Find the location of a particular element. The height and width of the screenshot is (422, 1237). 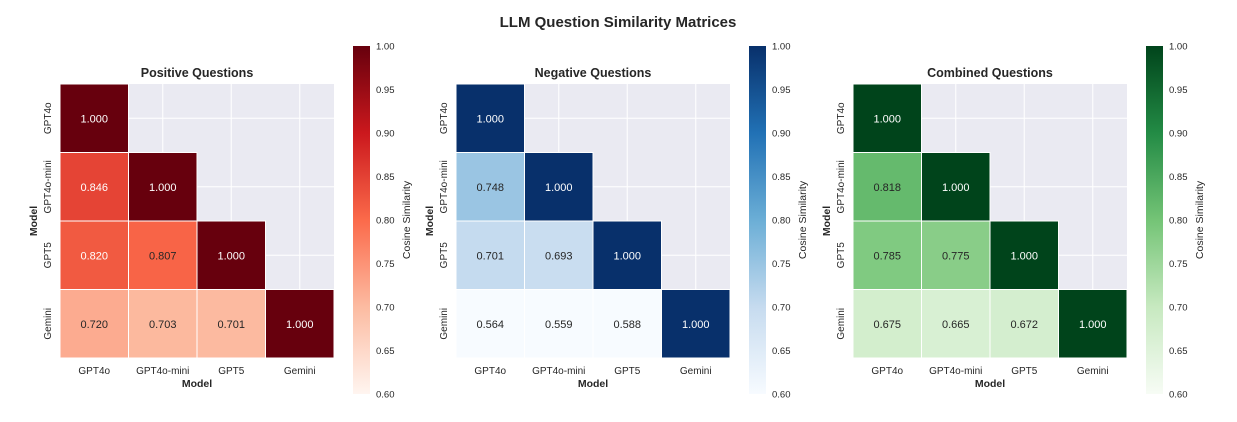

panel-title: Negative Questions is located at coordinates (593, 73).